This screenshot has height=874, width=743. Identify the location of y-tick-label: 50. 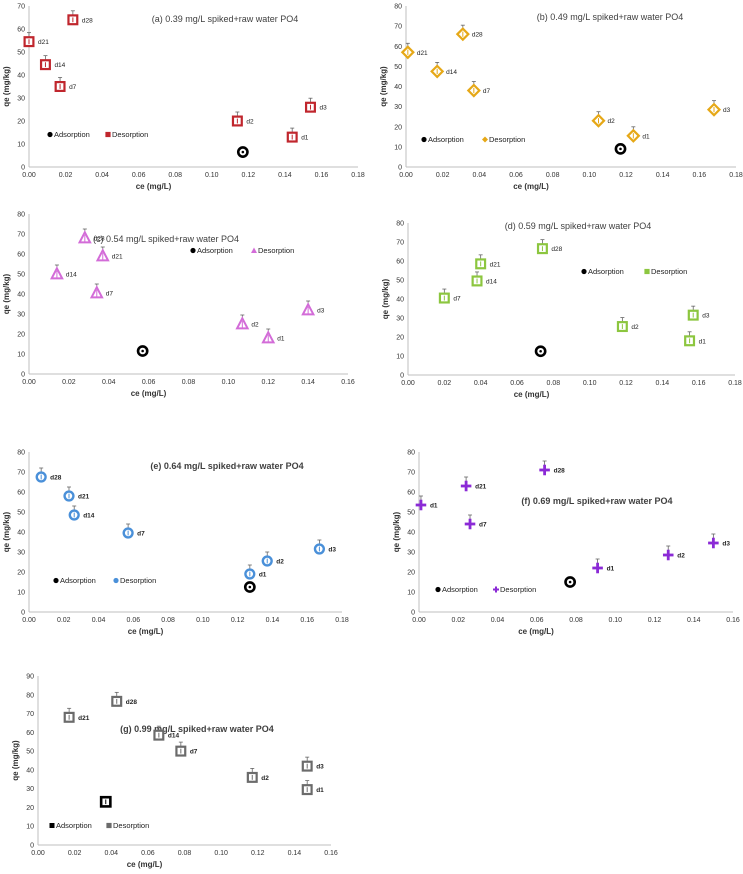
(400, 281).